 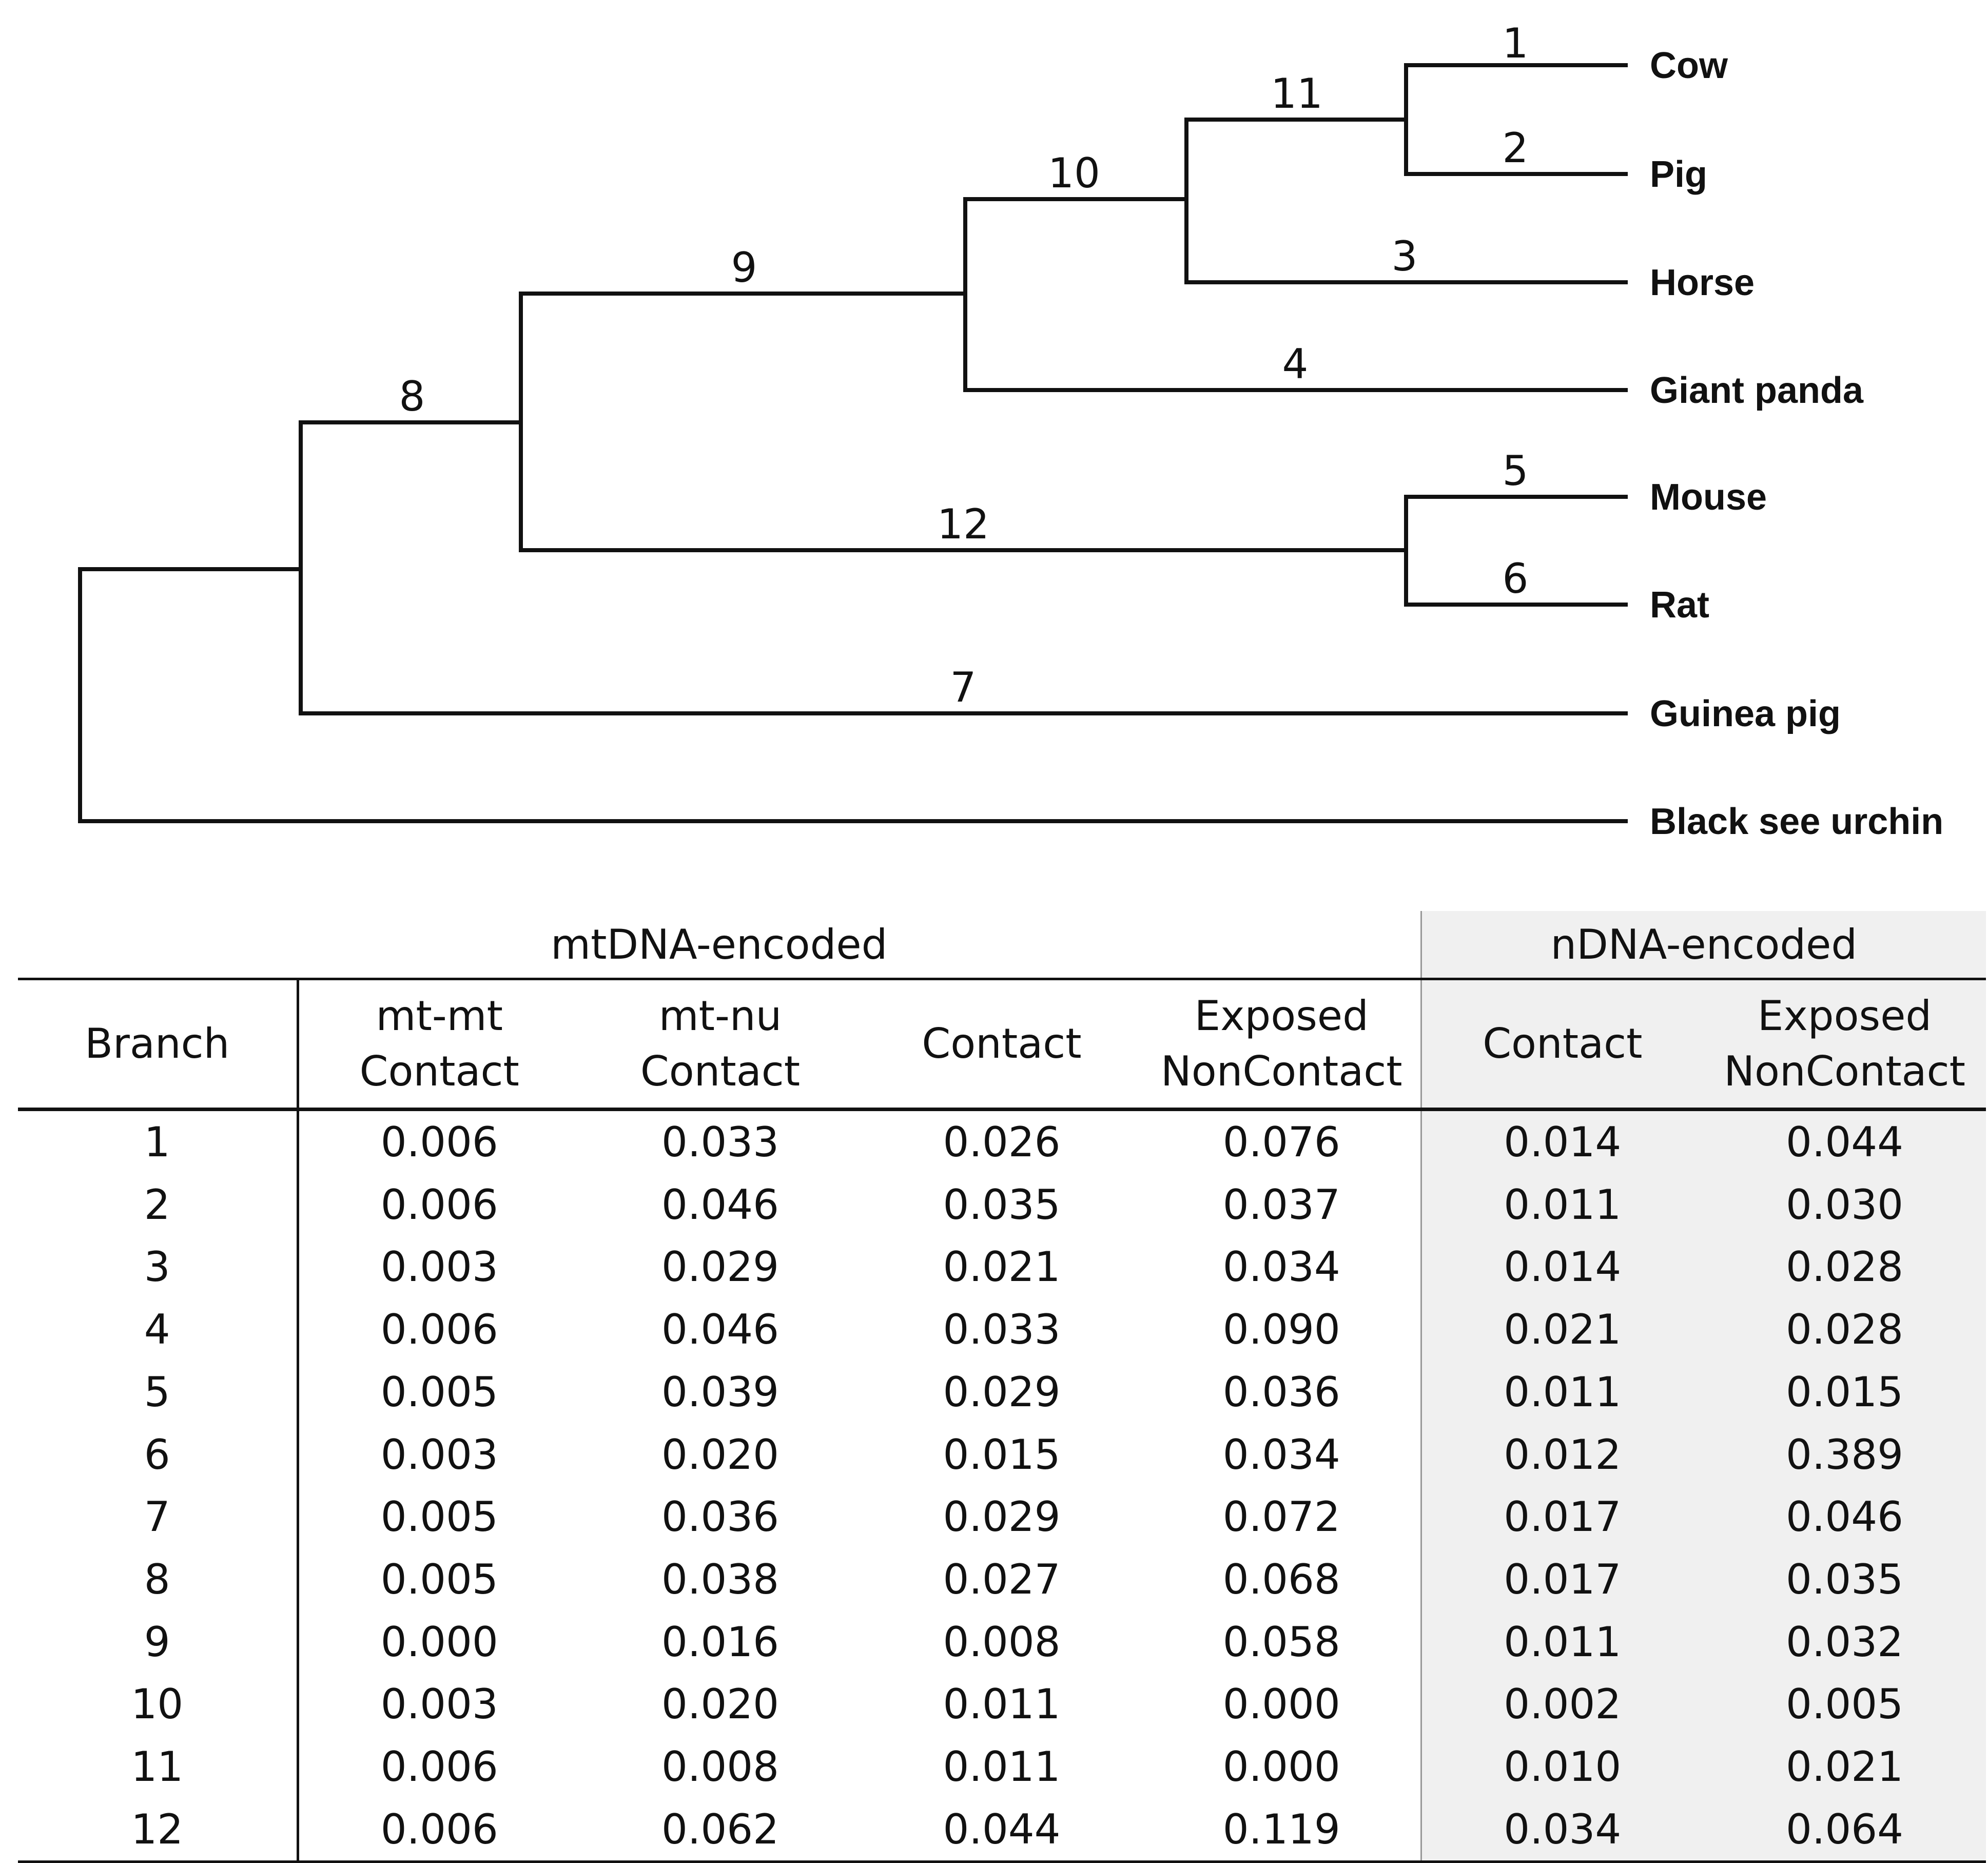 I want to click on col-header-line: mt-mt, so click(x=439, y=1016).